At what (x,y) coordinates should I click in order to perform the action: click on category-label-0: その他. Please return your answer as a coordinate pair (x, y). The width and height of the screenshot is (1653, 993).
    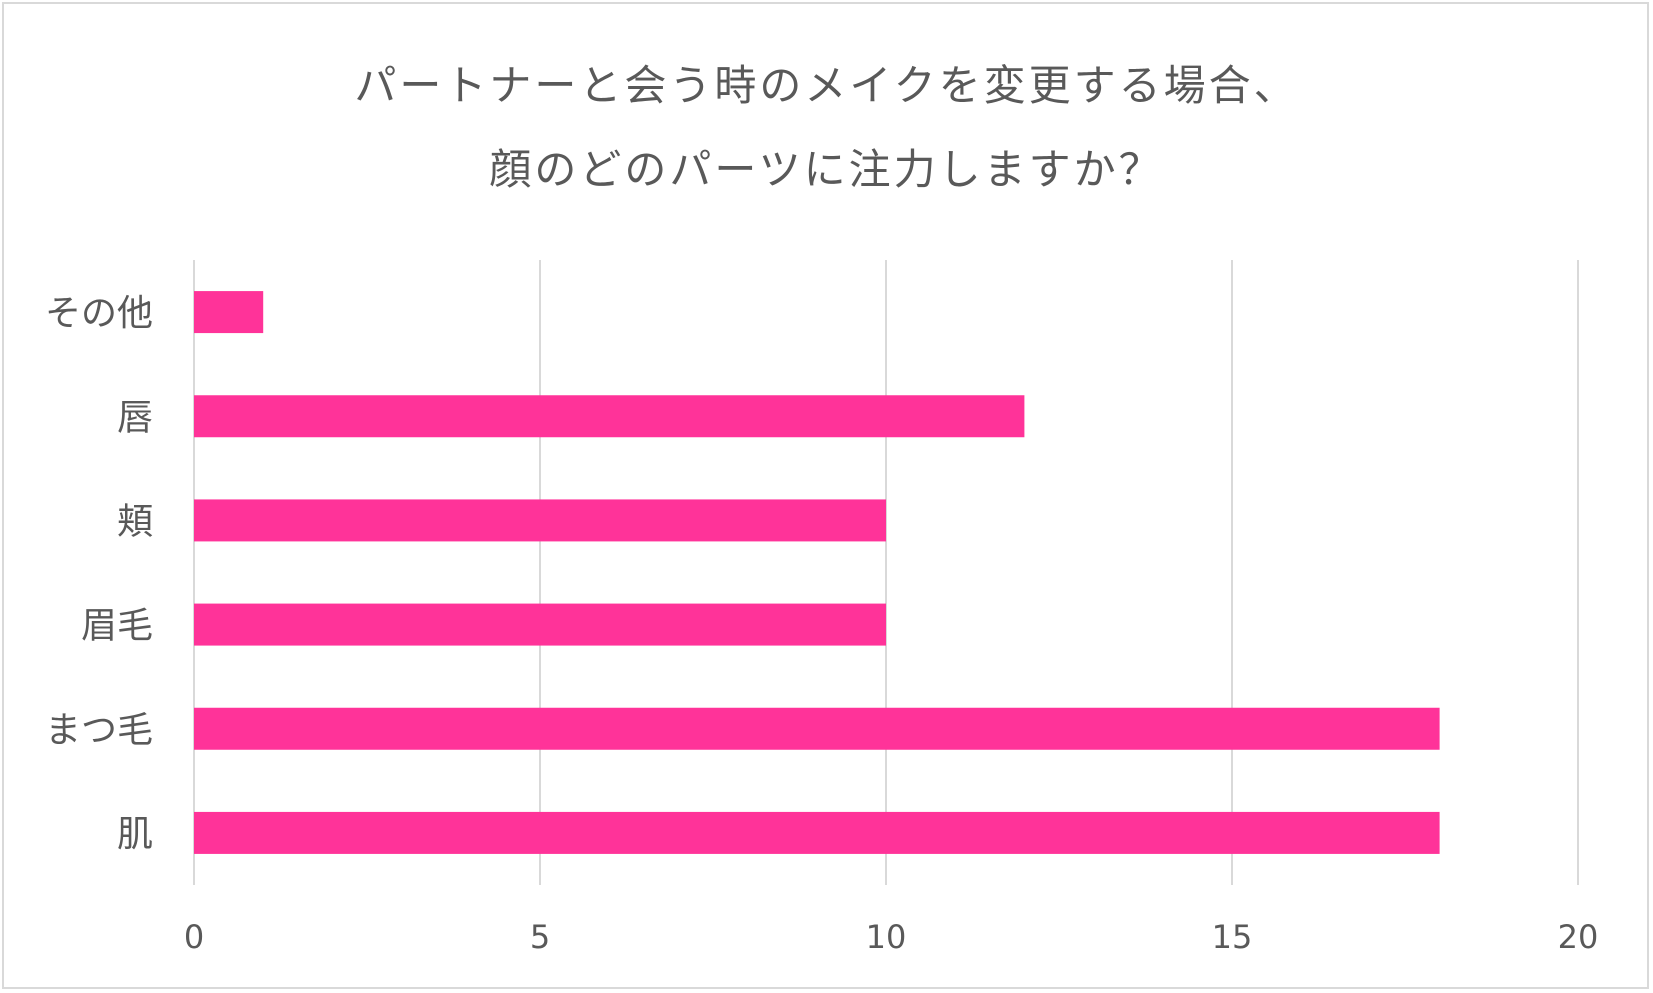
    Looking at the image, I should click on (99, 313).